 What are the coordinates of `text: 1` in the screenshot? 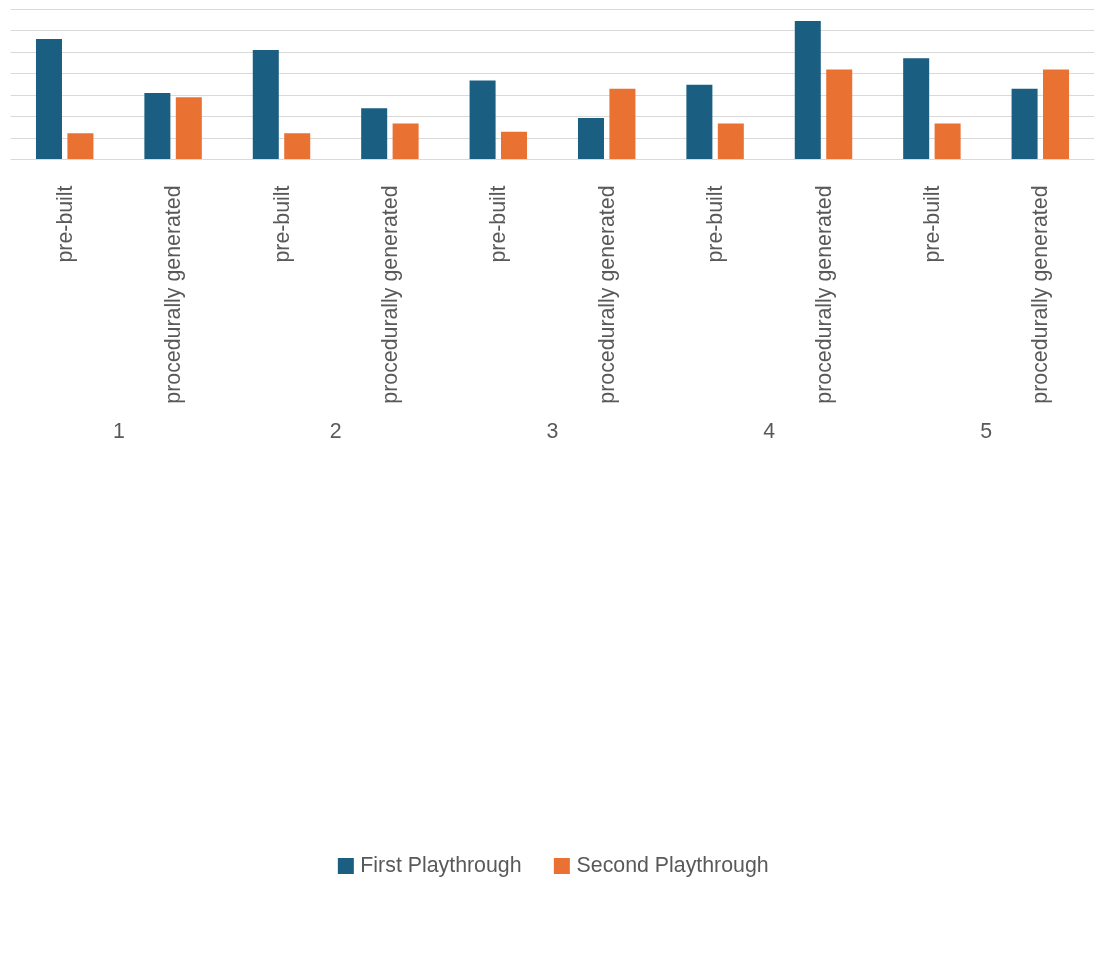 It's located at (118, 430).